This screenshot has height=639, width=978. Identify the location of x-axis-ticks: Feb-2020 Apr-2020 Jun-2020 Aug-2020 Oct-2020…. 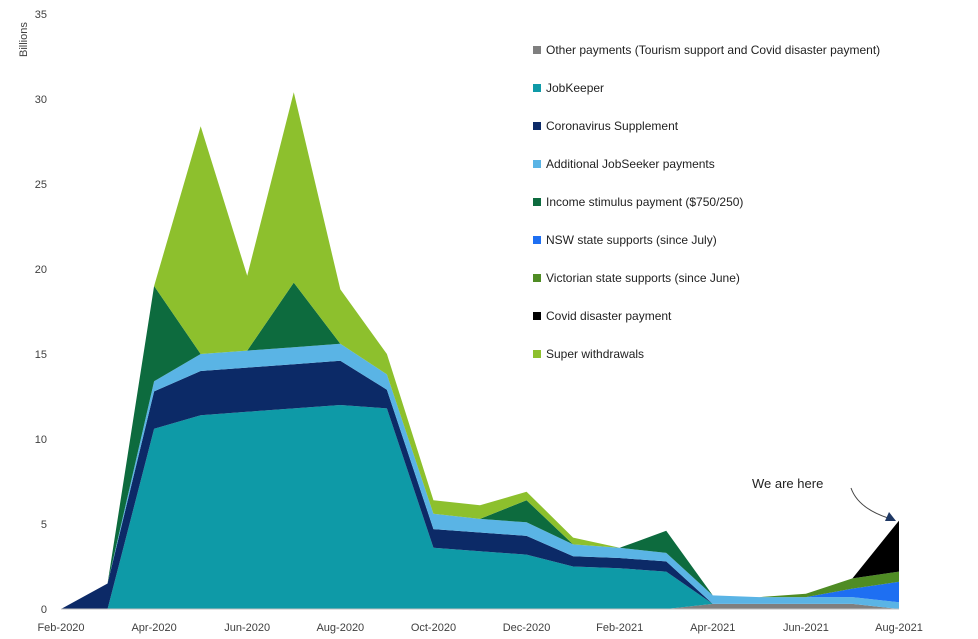
(479, 628).